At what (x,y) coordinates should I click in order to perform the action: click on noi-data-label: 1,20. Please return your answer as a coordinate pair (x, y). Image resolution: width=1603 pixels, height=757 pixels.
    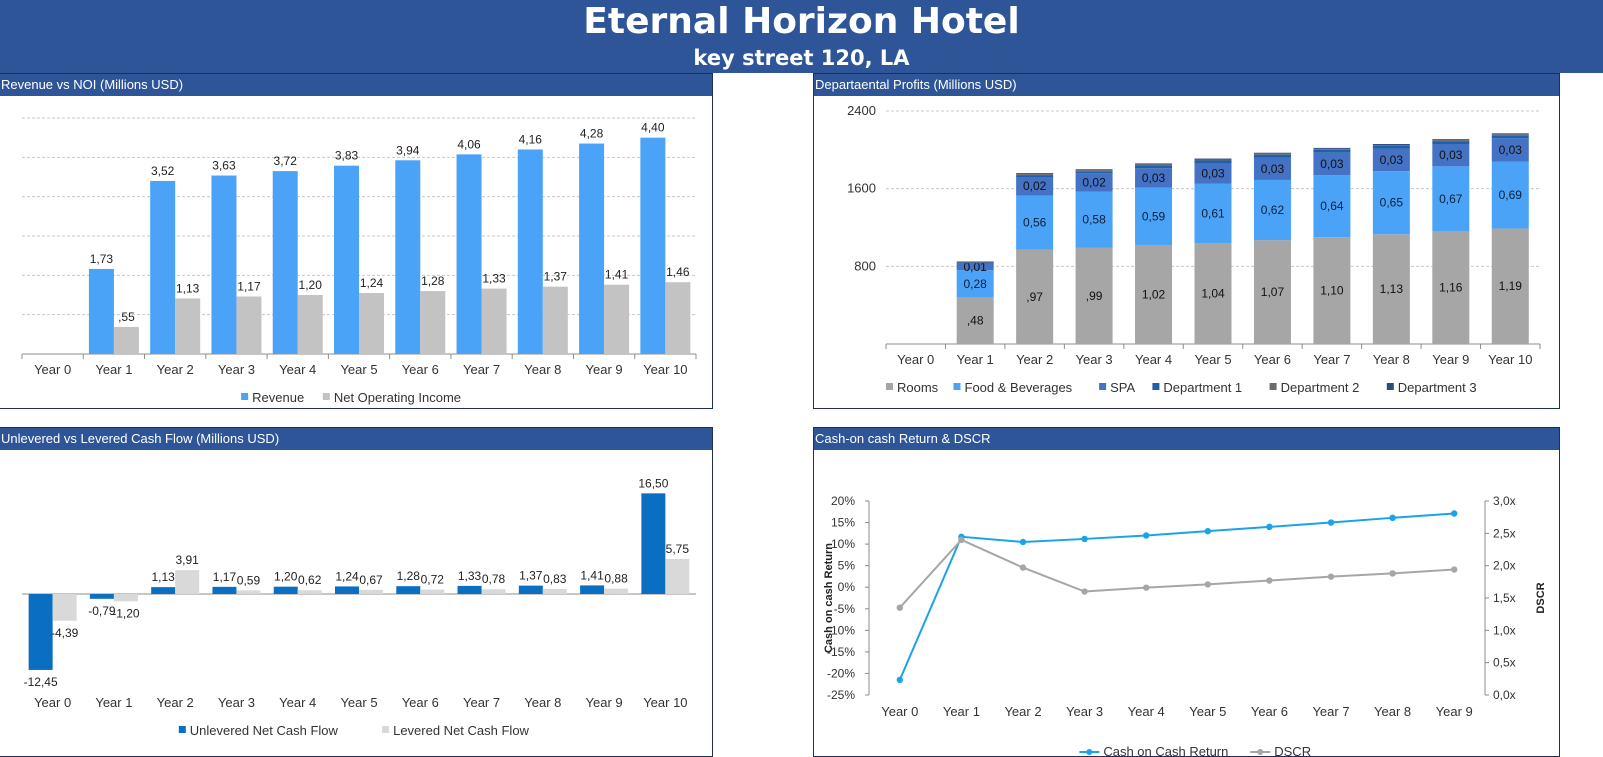
    Looking at the image, I should click on (311, 285).